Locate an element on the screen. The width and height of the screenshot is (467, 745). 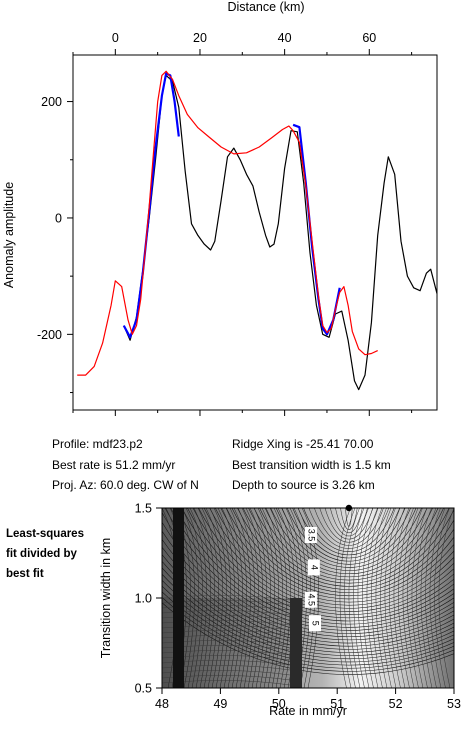
bottom-y-tick-label: 1.5 is located at coordinates (143, 509).